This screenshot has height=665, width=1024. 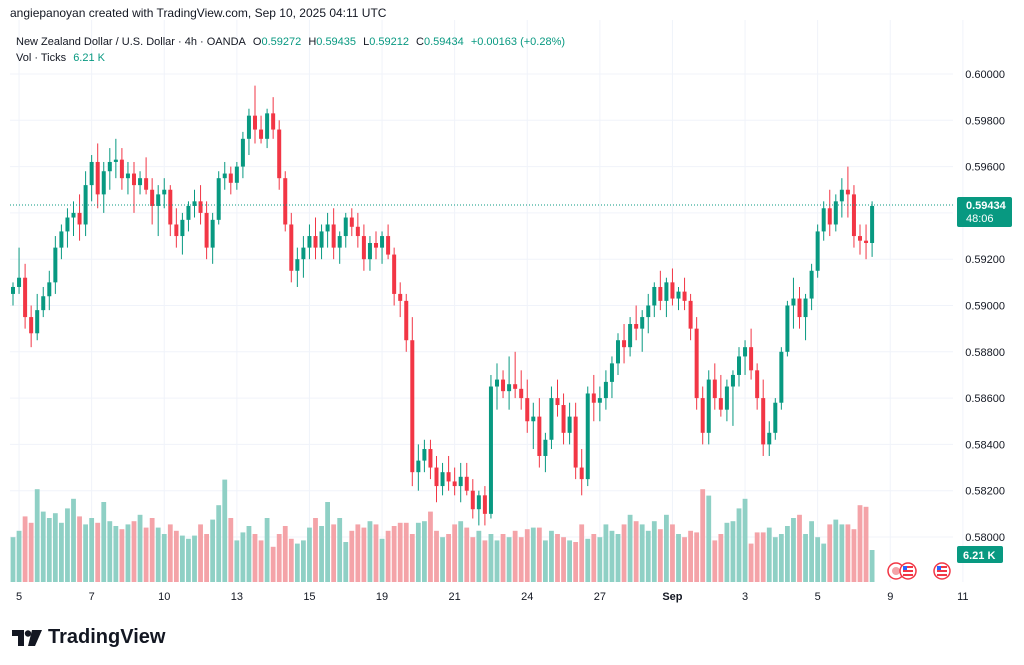 What do you see at coordinates (919, 571) in the screenshot?
I see `event-flags` at bounding box center [919, 571].